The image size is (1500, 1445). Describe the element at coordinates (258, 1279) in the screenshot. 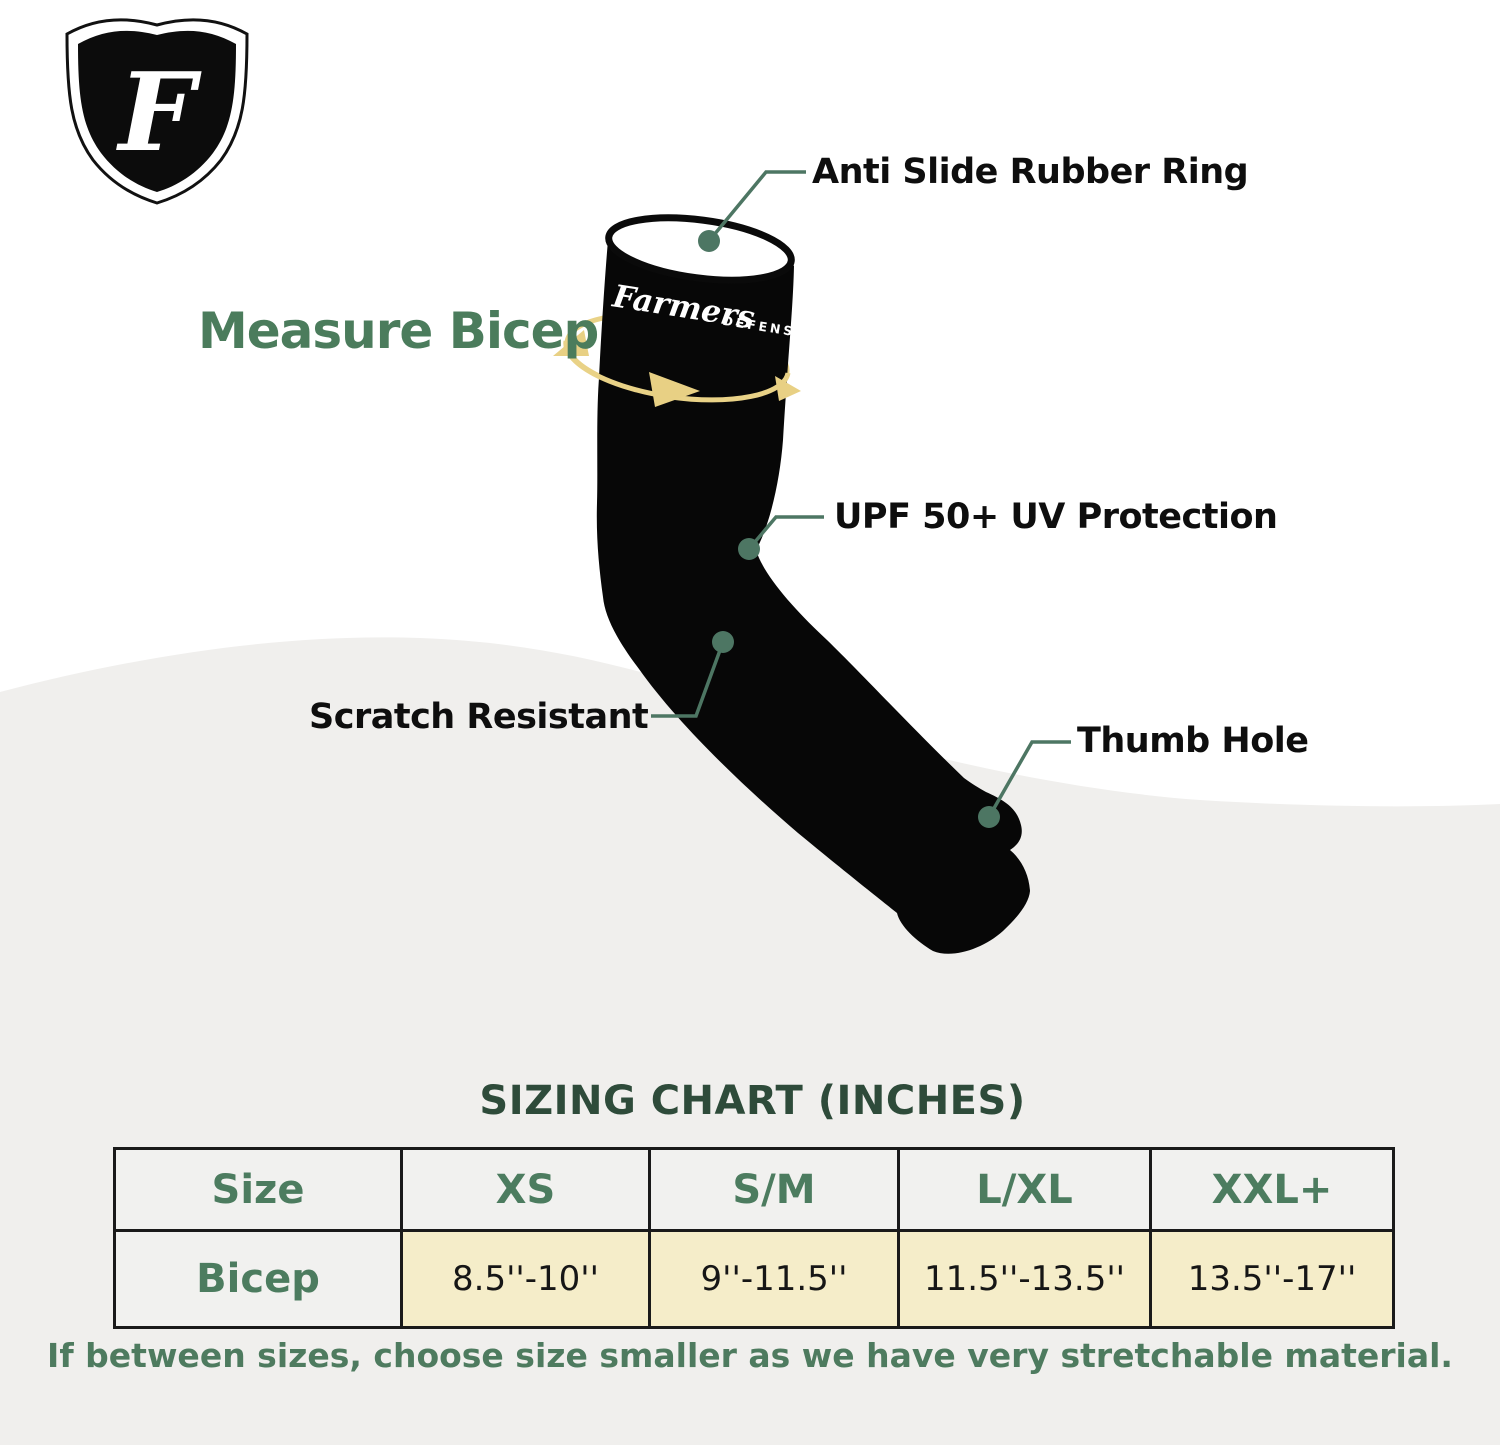

I see `sizing-row-label-bicep: Bicep` at that location.